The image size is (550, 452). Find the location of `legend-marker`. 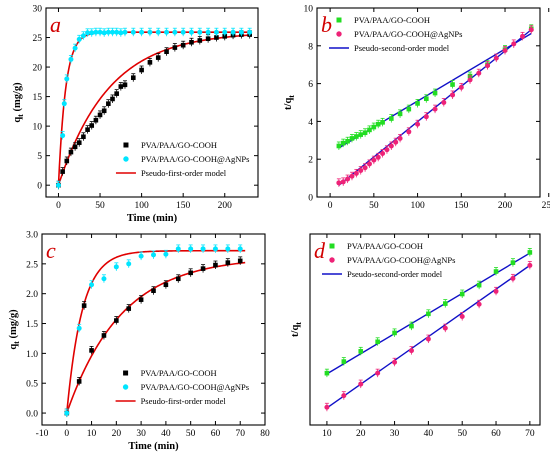

legend-marker is located at coordinates (125, 373).